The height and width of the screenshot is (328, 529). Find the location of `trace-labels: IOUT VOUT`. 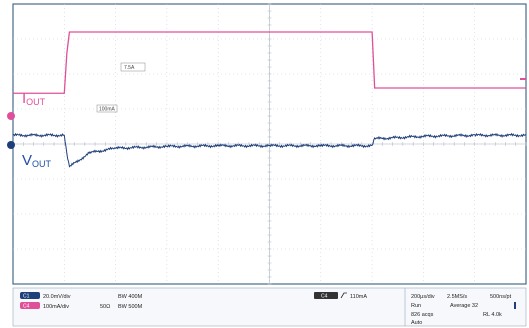

trace-labels: IOUT VOUT is located at coordinates (37, 129).